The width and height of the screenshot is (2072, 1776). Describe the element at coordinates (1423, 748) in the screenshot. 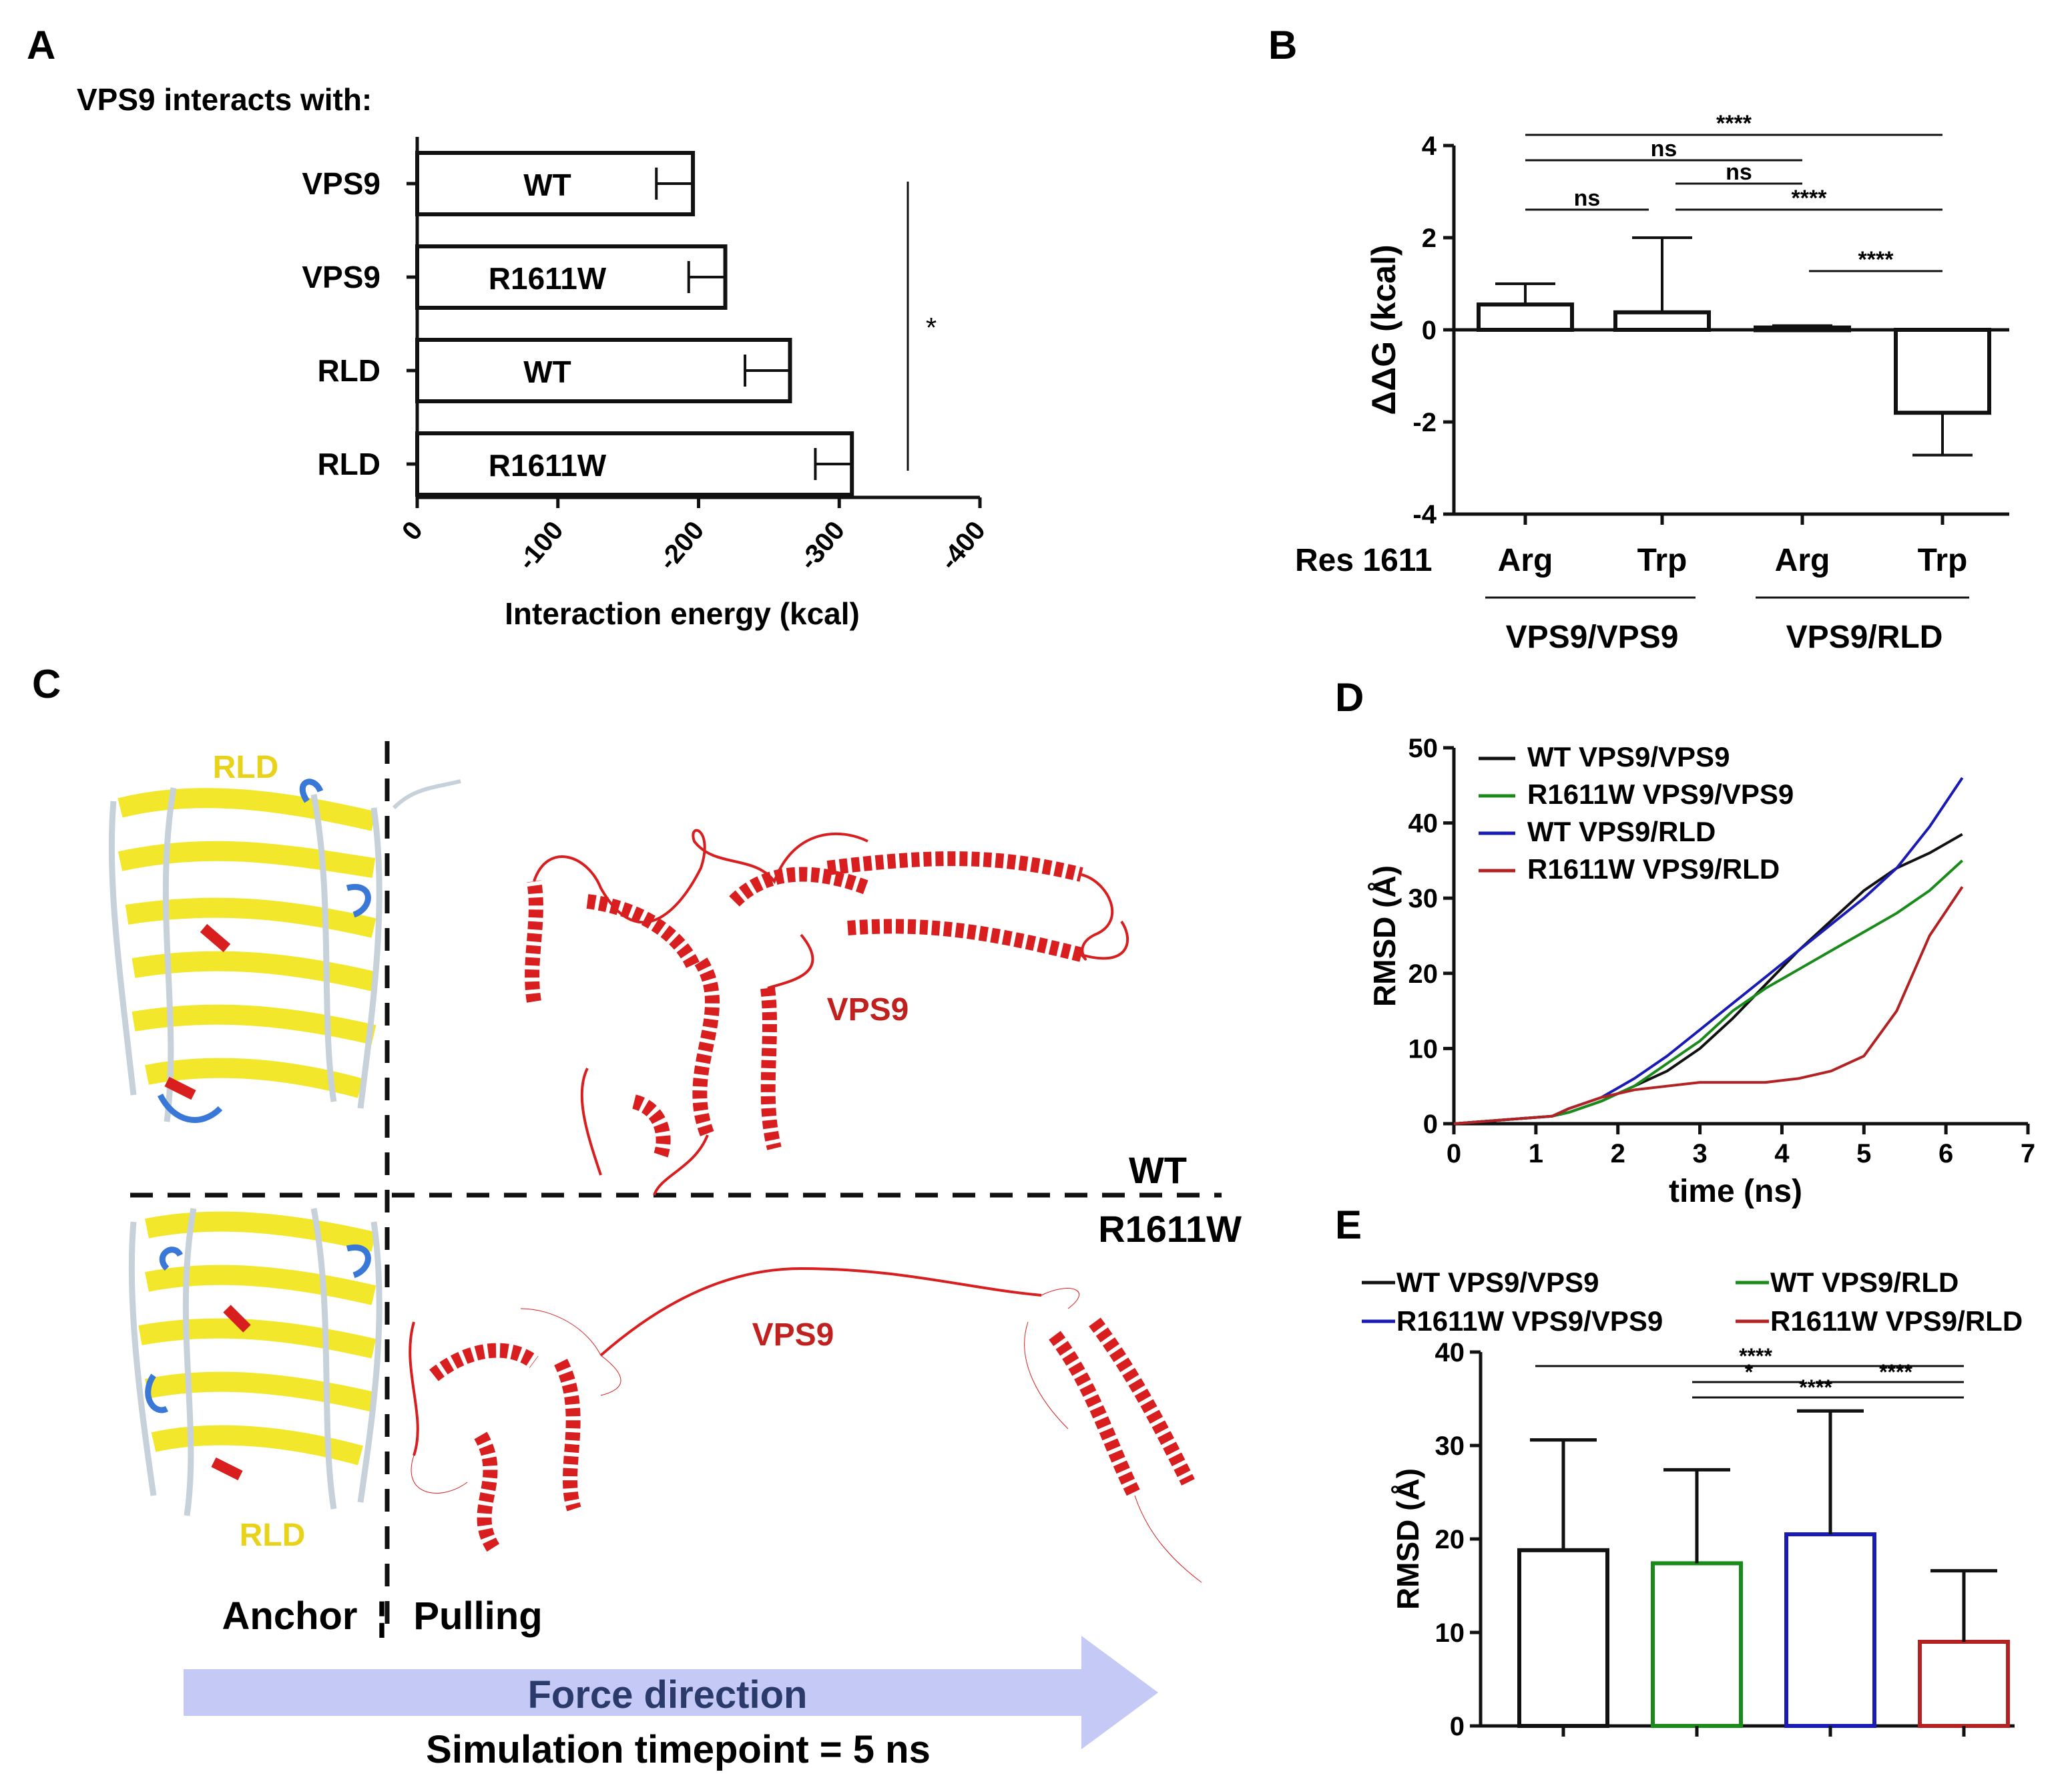

I see `y-tick-label: 50` at that location.